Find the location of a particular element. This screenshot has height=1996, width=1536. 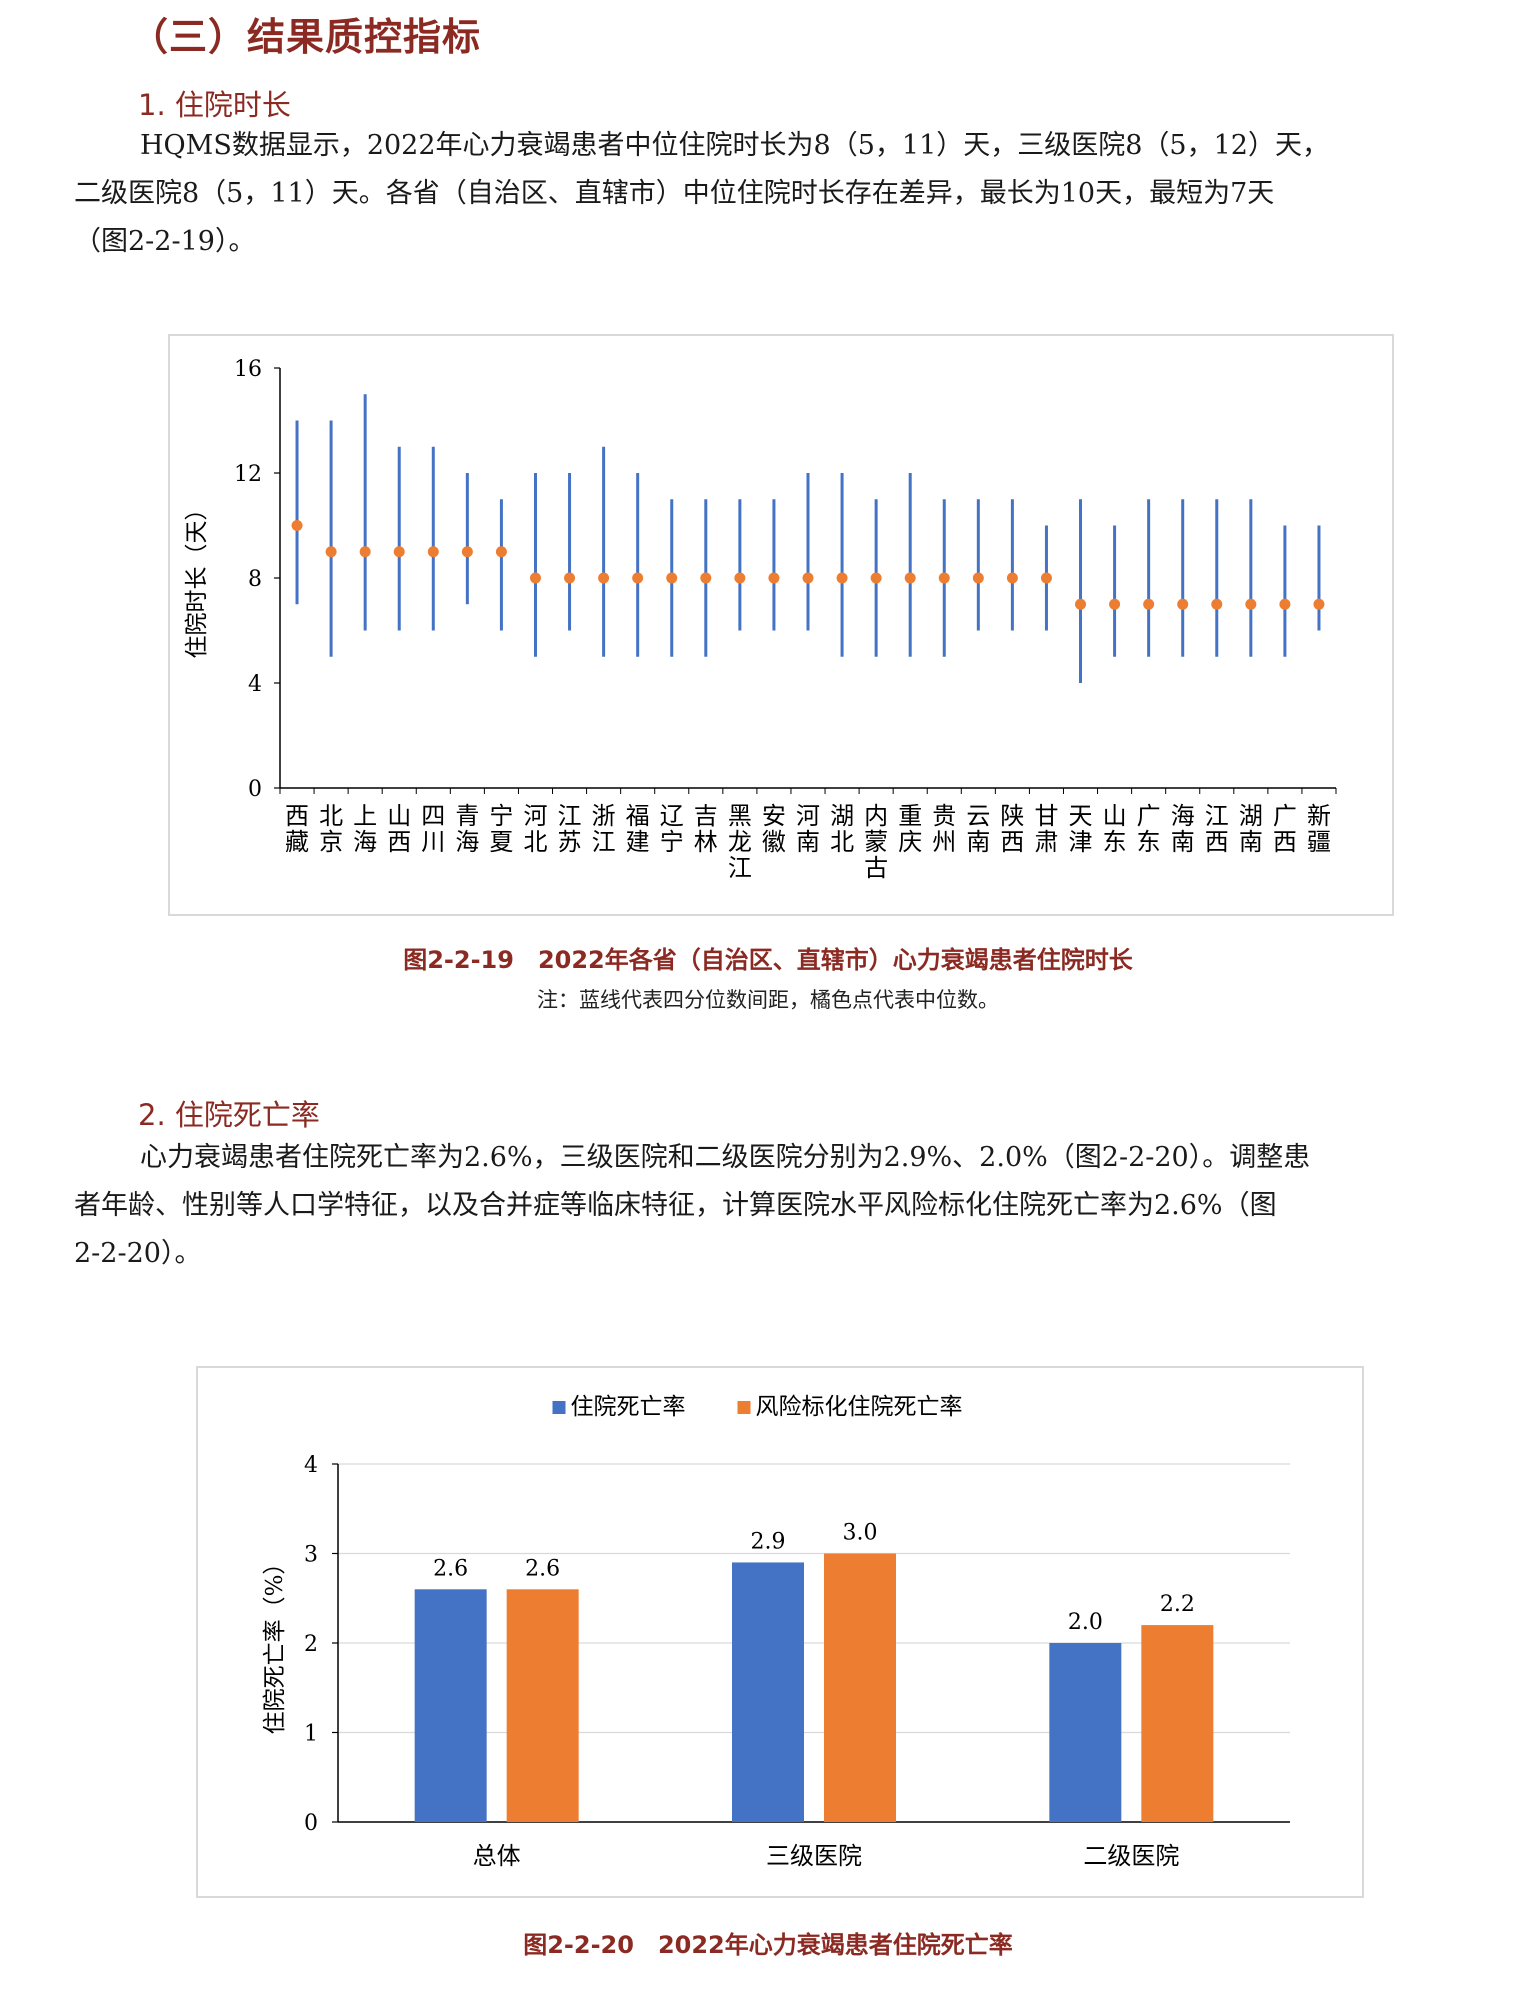

y-tick-label: 16 is located at coordinates (248, 369).